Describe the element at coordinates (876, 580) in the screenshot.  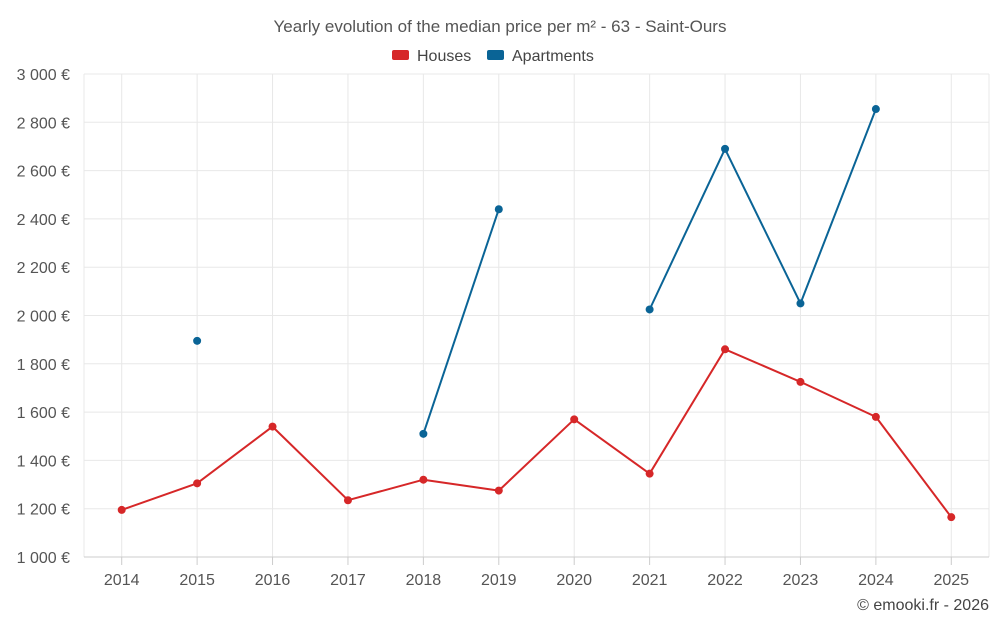
I see `x-tick-label: 2024` at that location.